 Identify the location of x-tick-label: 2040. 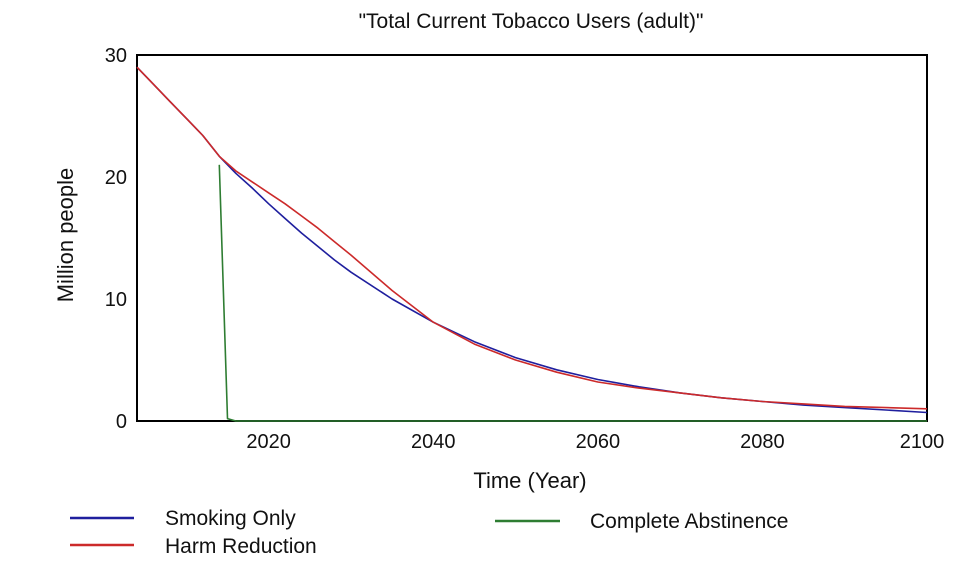
(433, 442).